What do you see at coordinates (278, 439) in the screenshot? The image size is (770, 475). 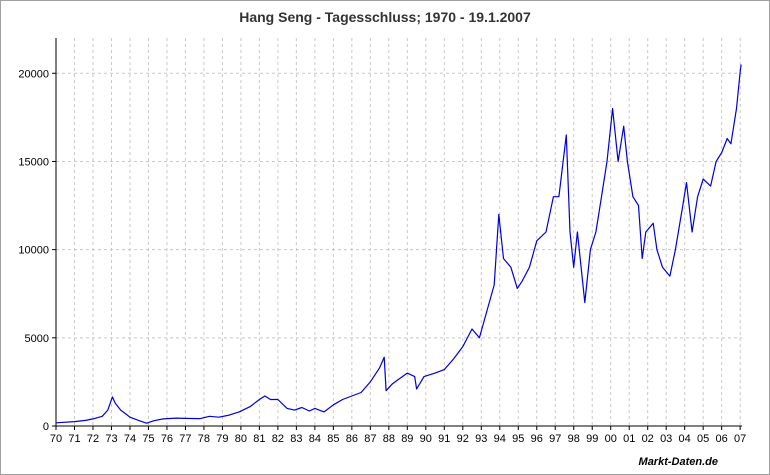 I see `x-tick-label: 82` at bounding box center [278, 439].